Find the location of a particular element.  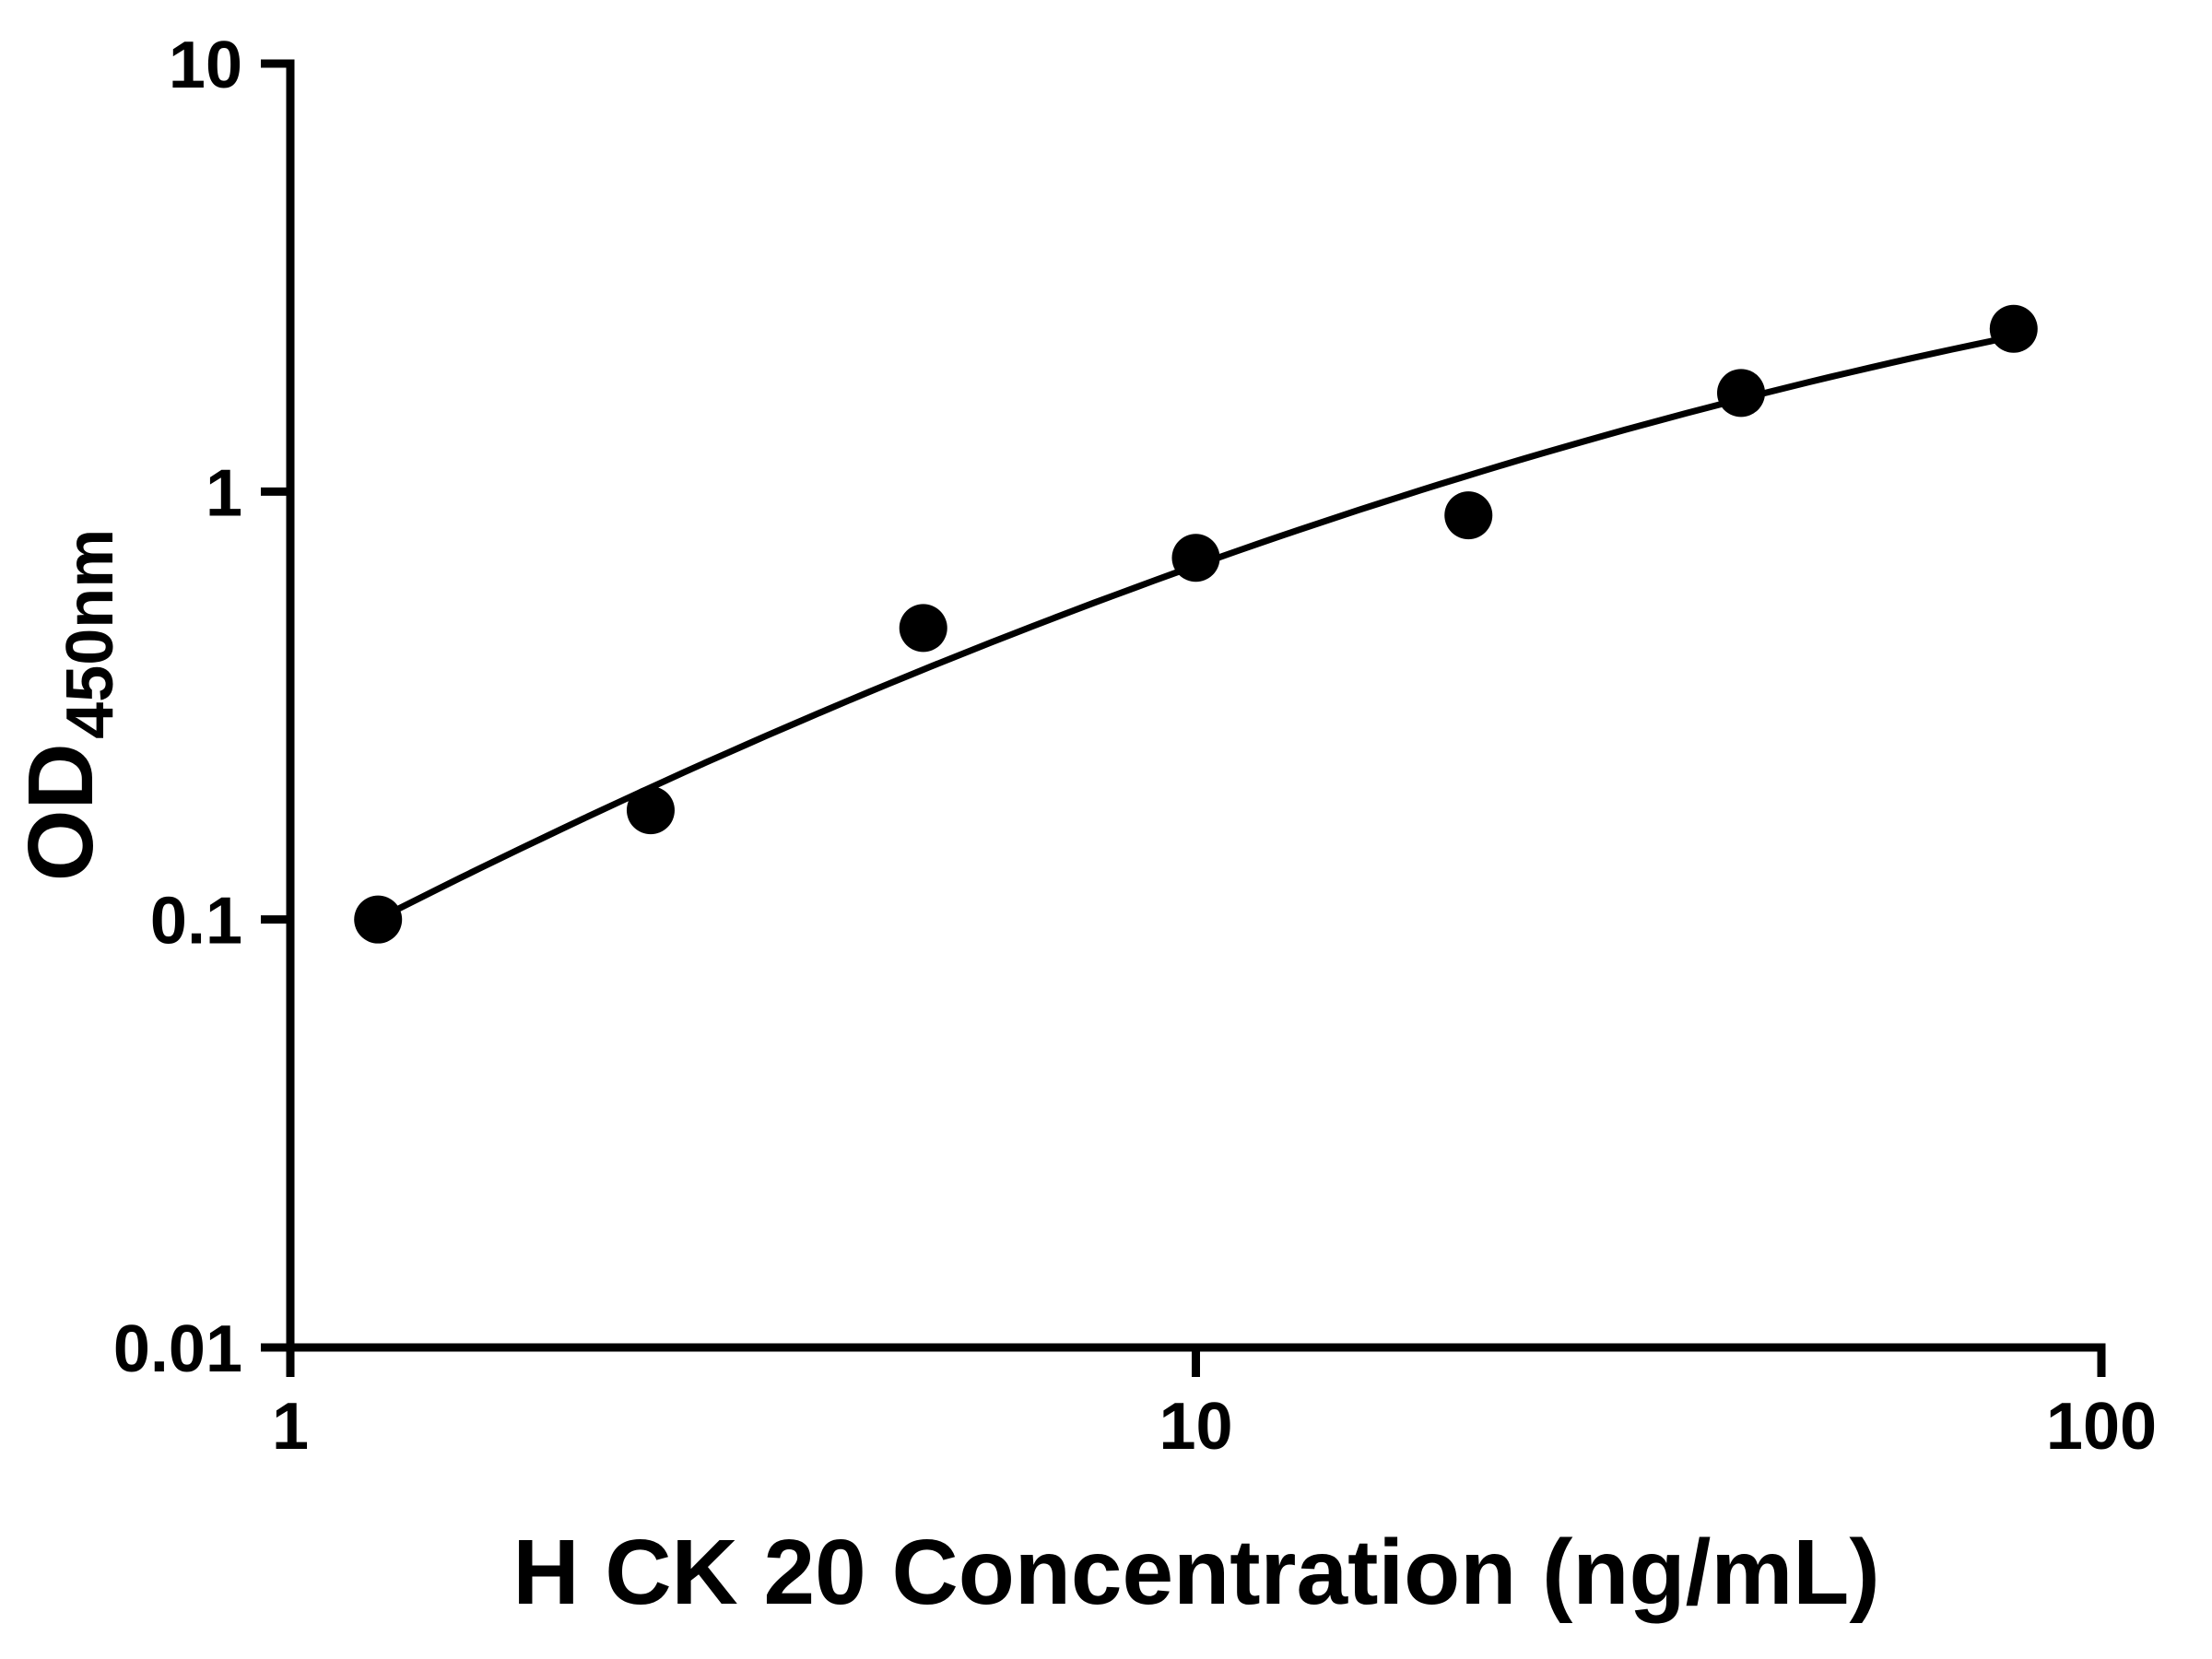

y-axis-title-subscript: 450nm is located at coordinates (90, 634).